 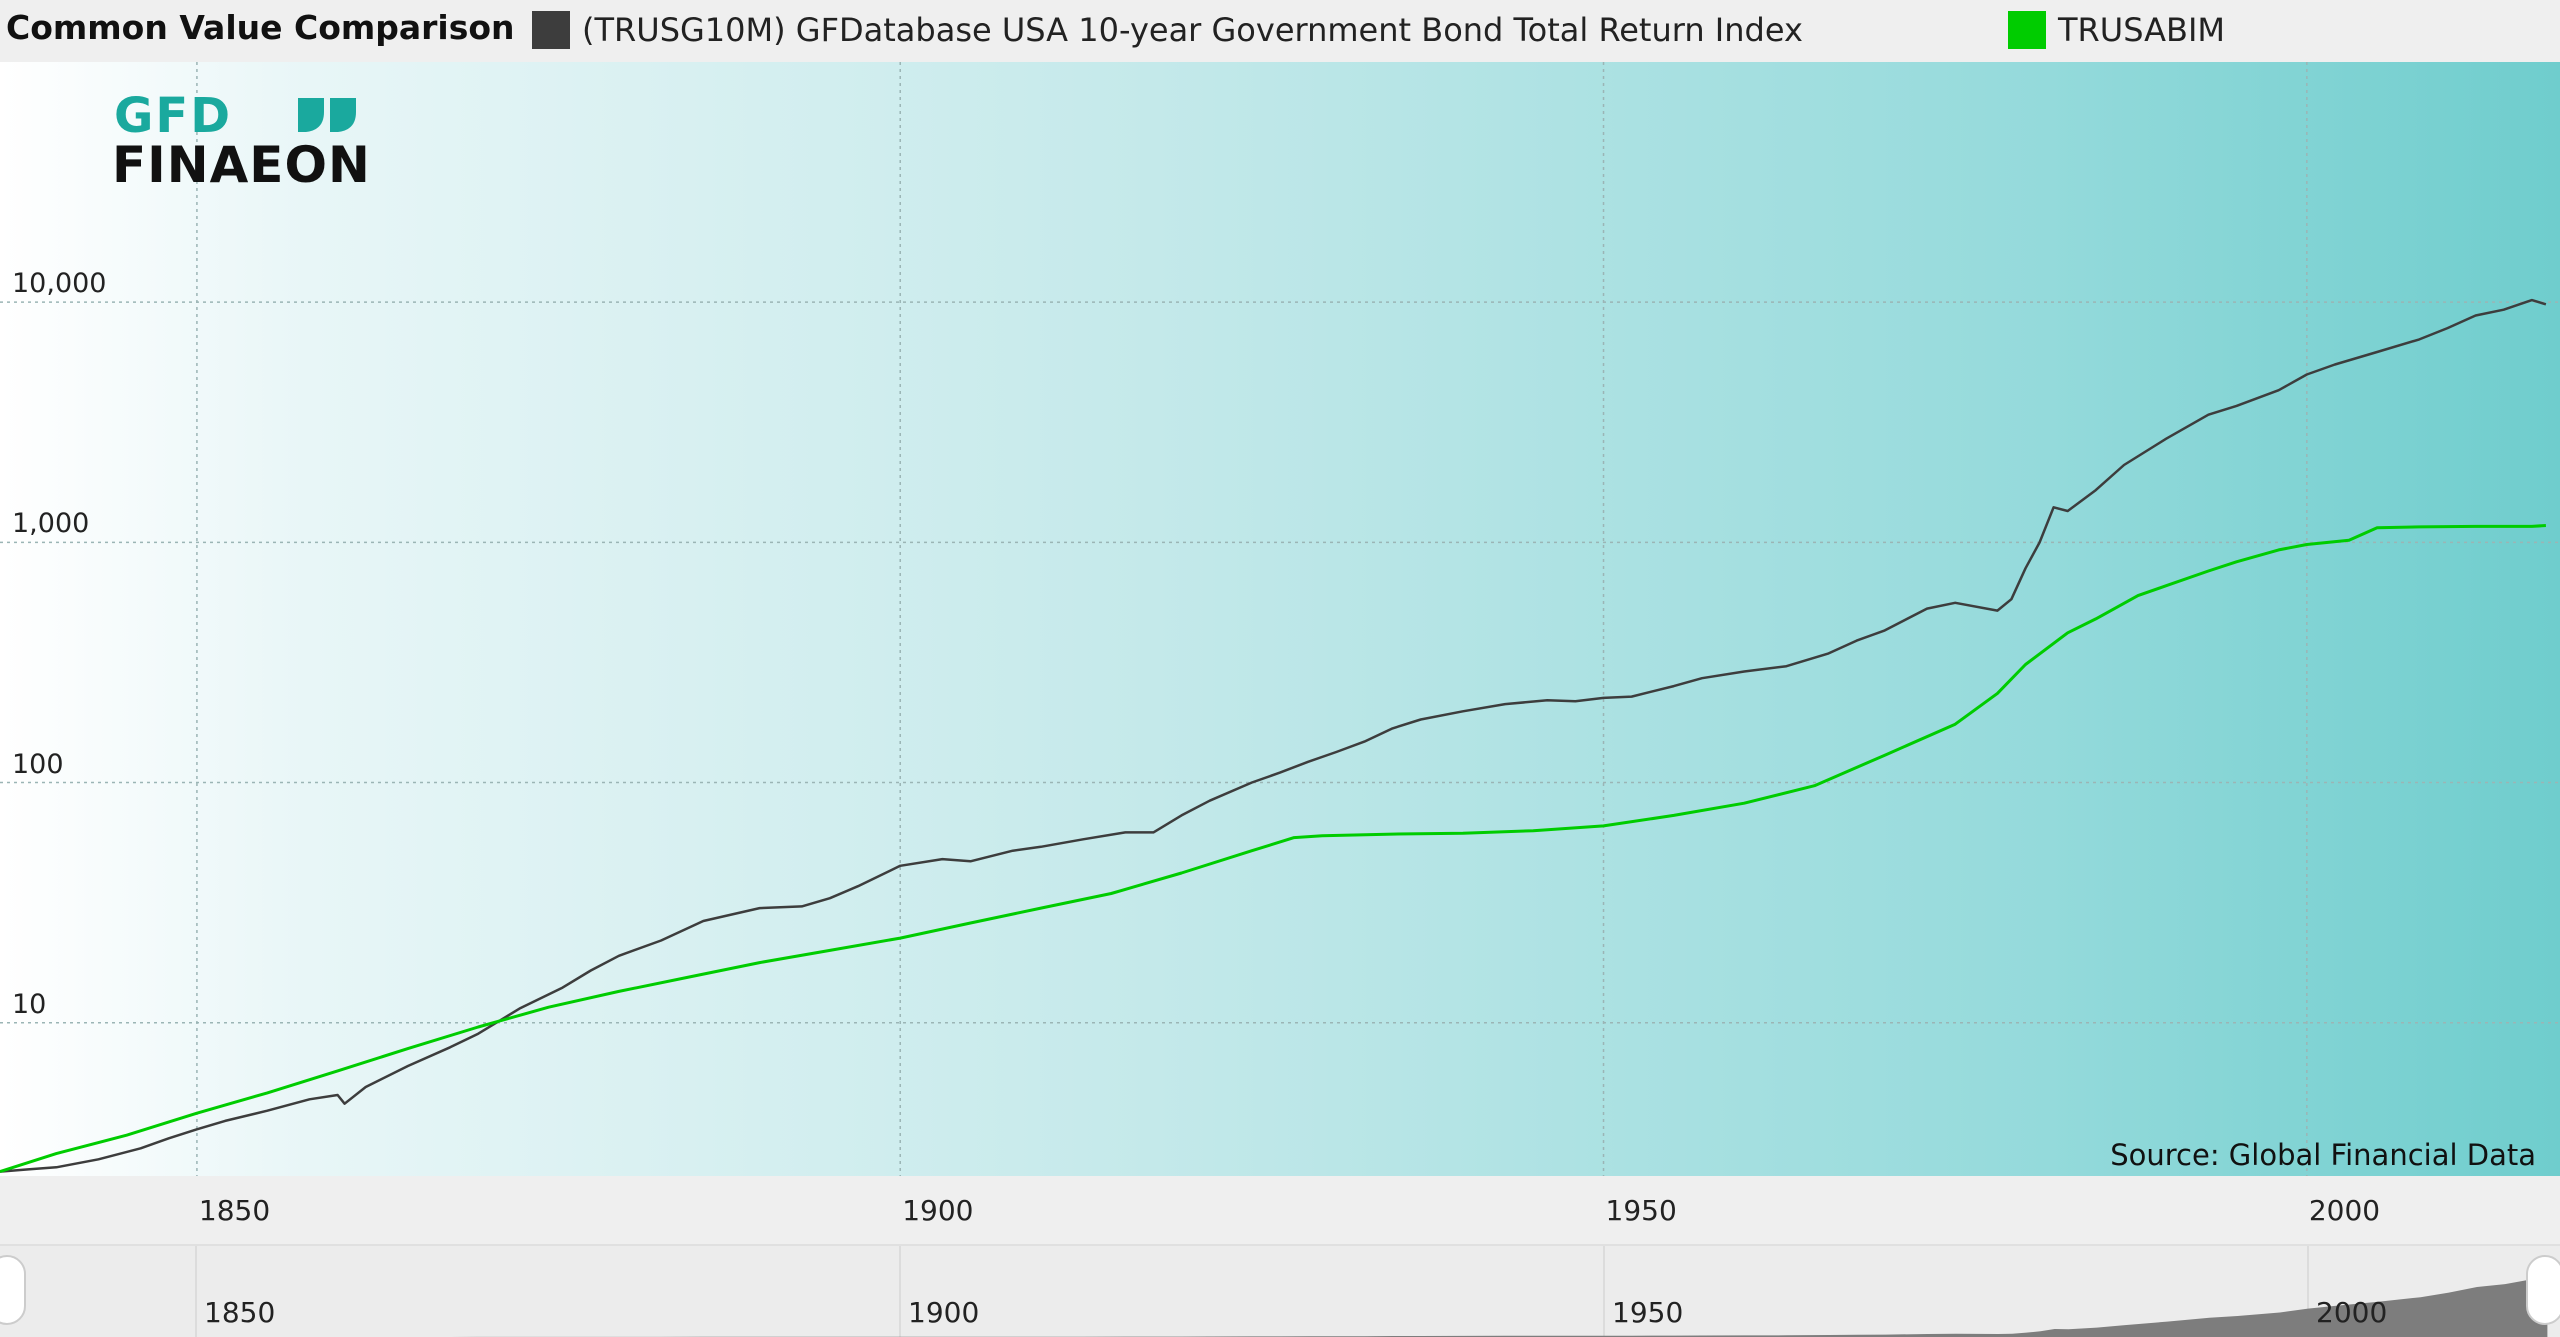 I want to click on navigator-grid, so click(x=1252, y=1291).